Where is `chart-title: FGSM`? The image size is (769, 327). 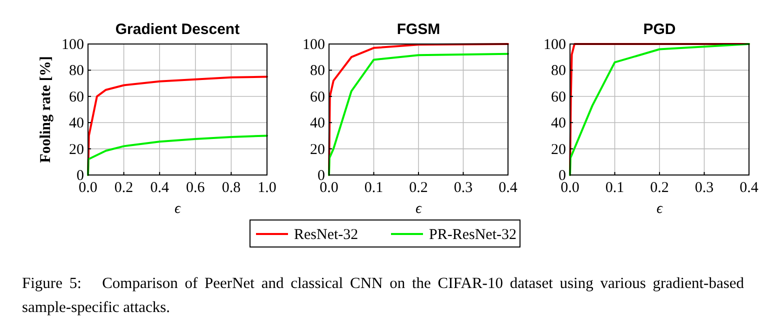 chart-title: FGSM is located at coordinates (418, 29).